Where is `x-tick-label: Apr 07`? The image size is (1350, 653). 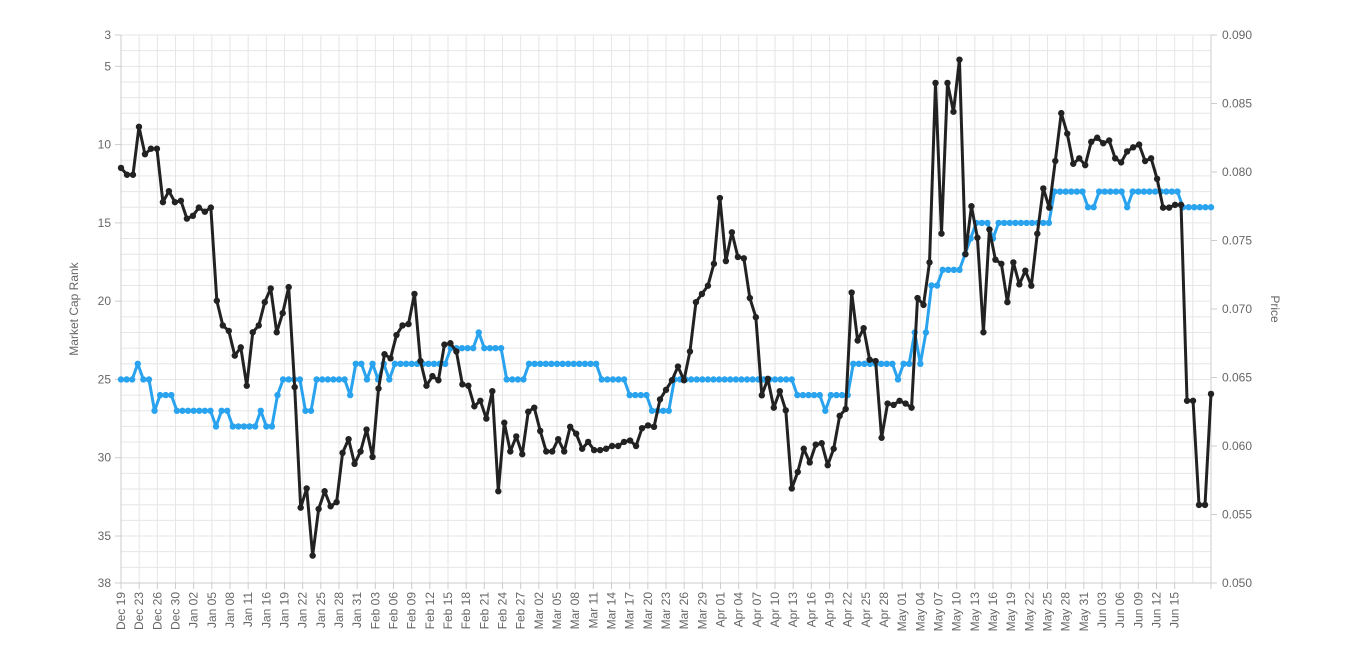 x-tick-label: Apr 07 is located at coordinates (757, 610).